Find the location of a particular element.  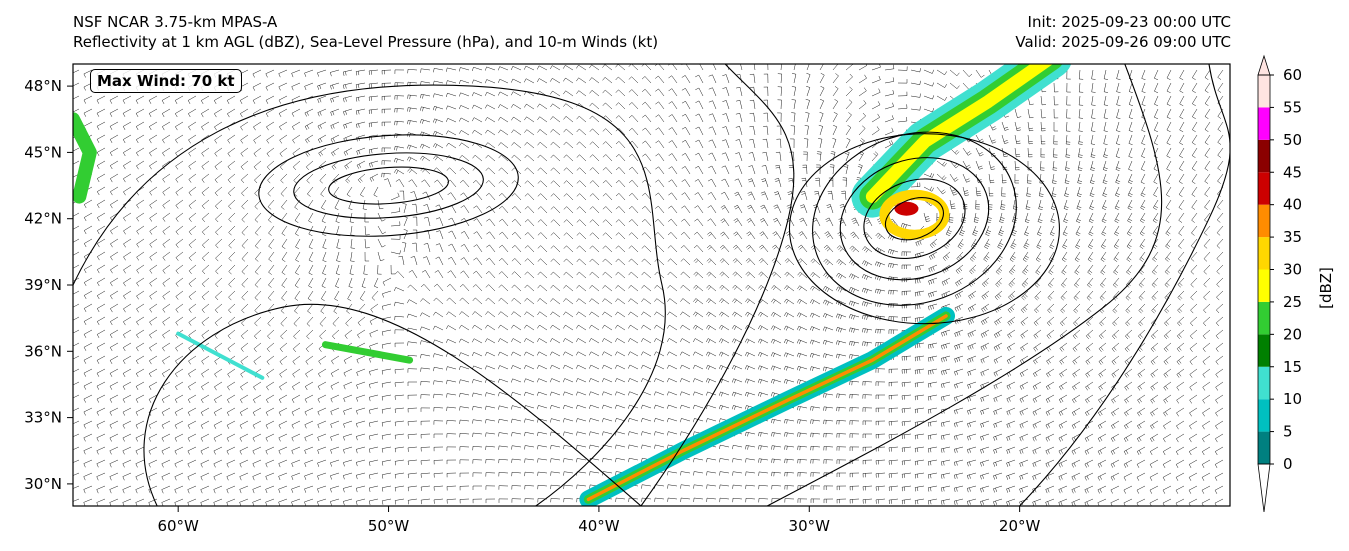

colorbar-tick-label: 5 is located at coordinates (1288, 432).